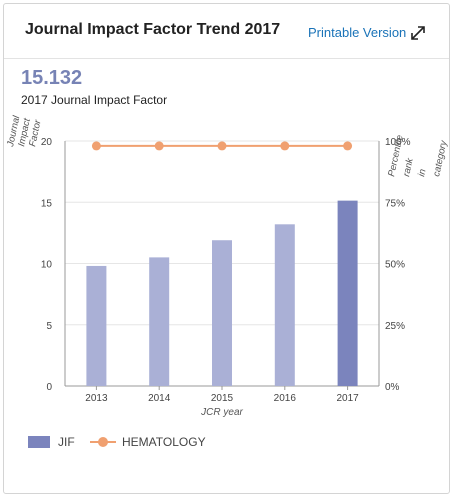 The width and height of the screenshot is (456, 499). I want to click on x-axis-title: JCR year, so click(221, 412).